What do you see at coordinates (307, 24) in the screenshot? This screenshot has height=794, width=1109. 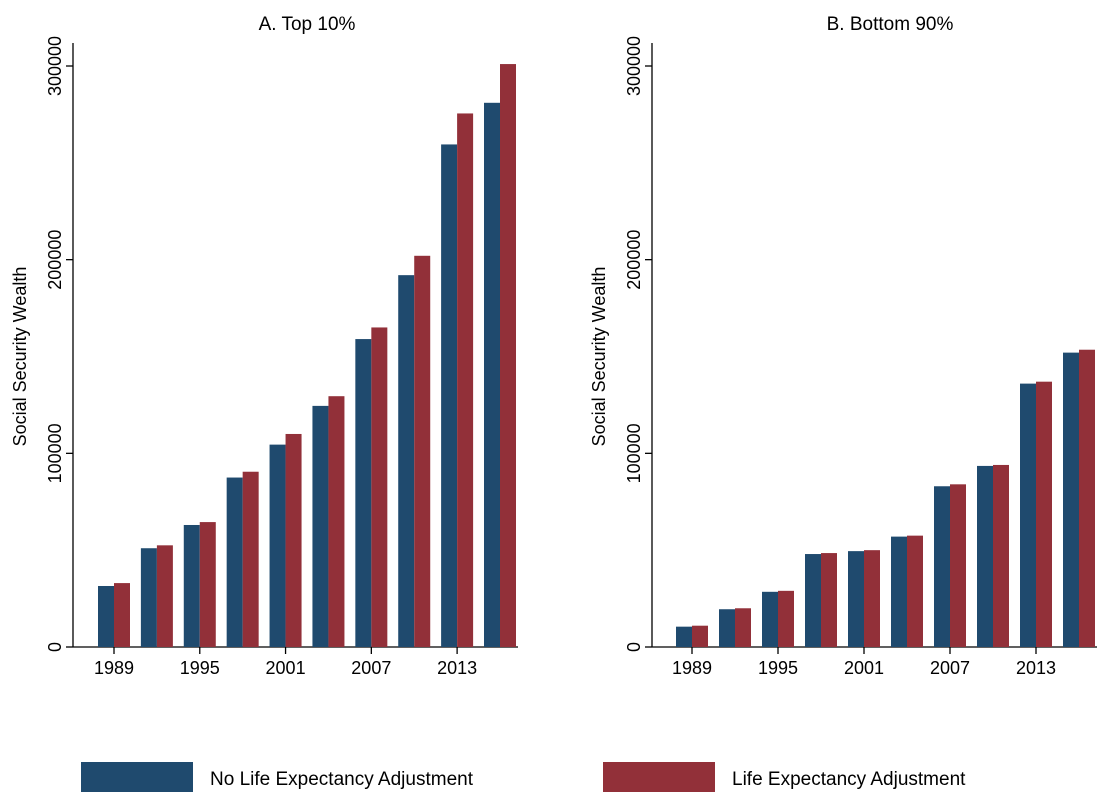 I see `panel-title: A. Top 10%` at bounding box center [307, 24].